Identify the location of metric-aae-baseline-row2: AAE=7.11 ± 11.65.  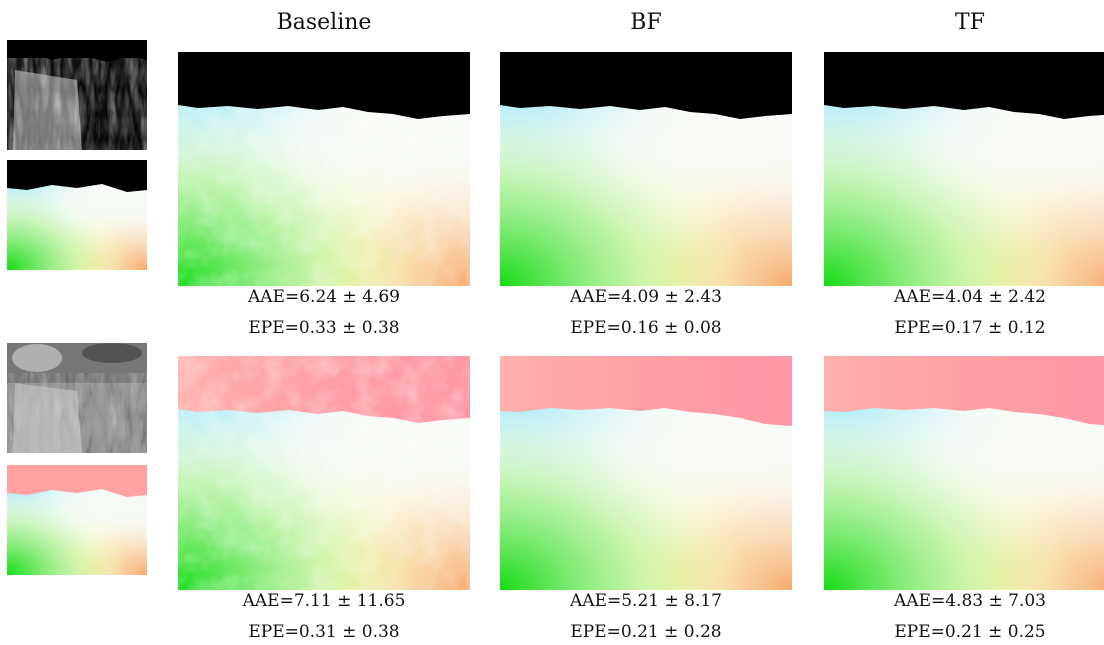
(324, 601).